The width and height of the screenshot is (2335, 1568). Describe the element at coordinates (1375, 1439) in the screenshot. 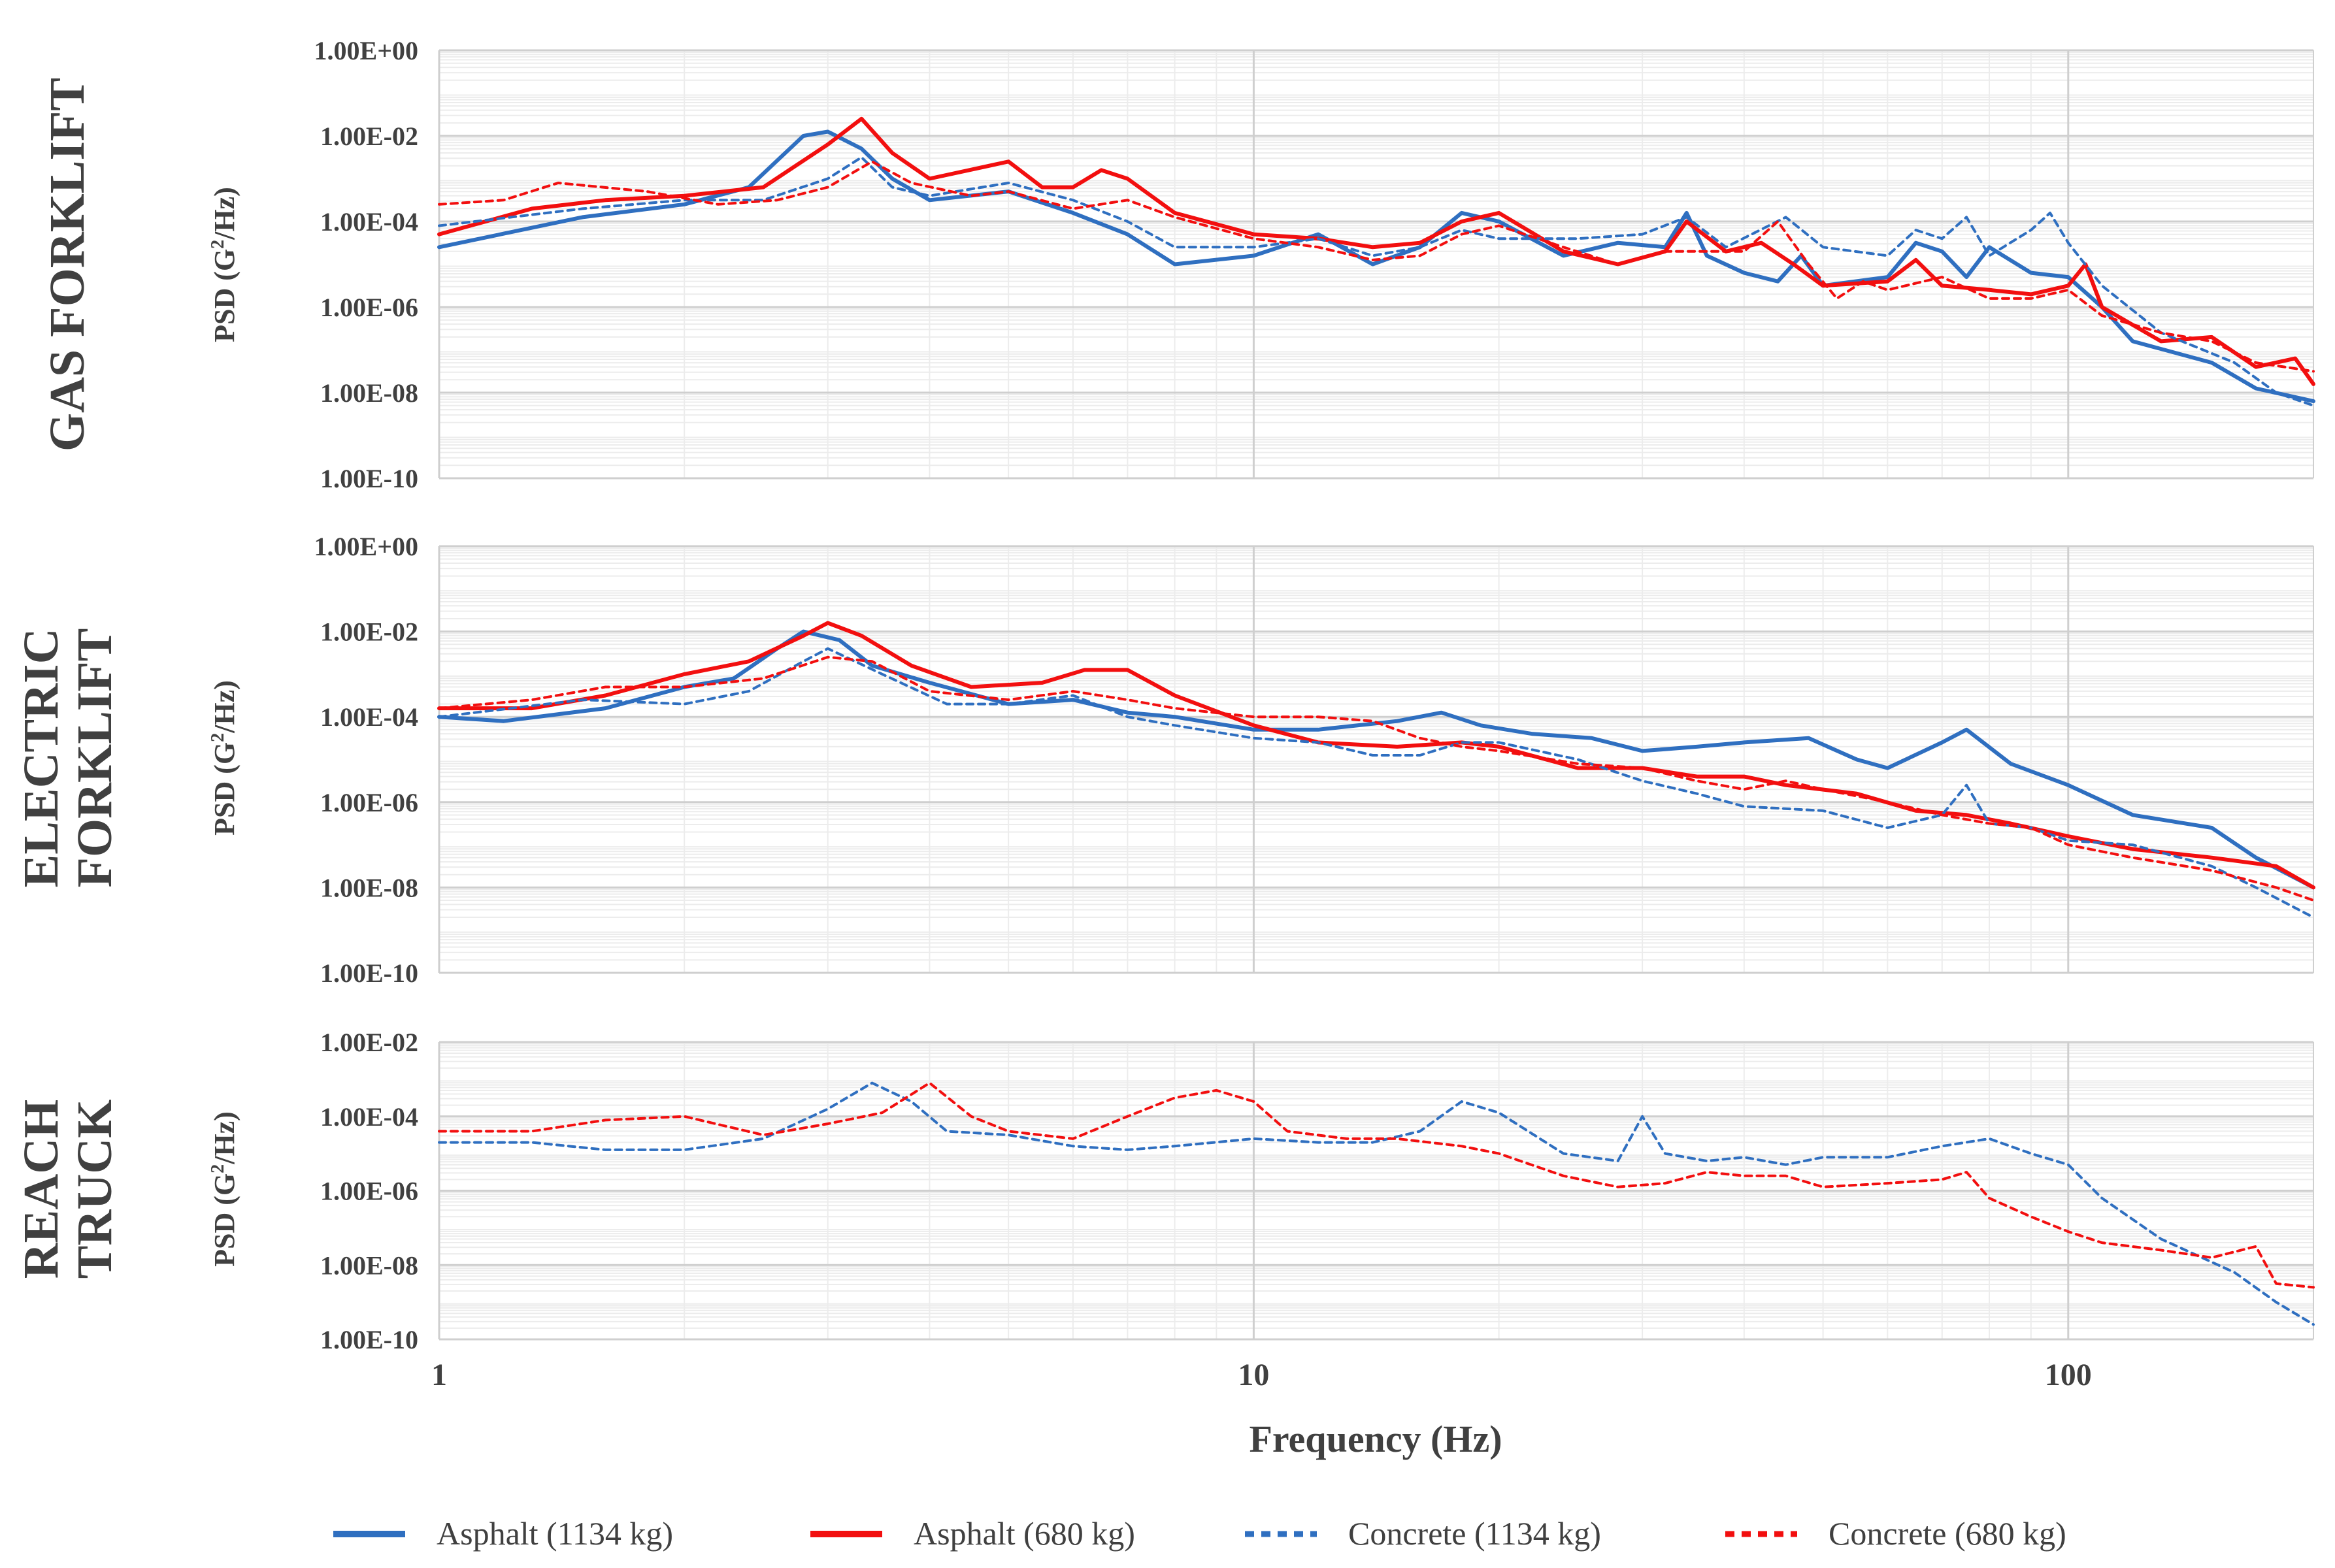

I see `x-axis-label: Frequency (Hz)` at that location.